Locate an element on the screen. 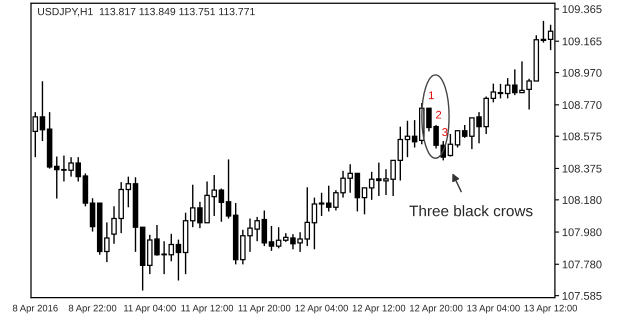  x-tick-label: 12 Apr 04:00 is located at coordinates (322, 309).